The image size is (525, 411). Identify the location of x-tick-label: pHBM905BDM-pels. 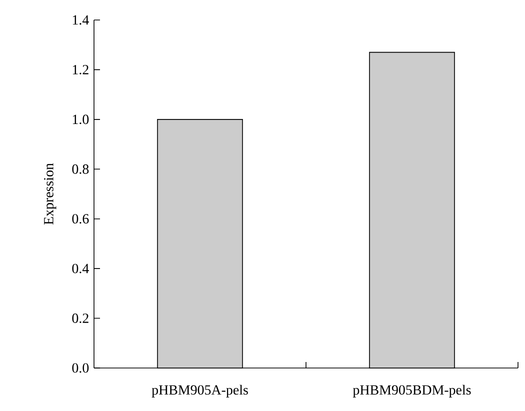
(411, 391).